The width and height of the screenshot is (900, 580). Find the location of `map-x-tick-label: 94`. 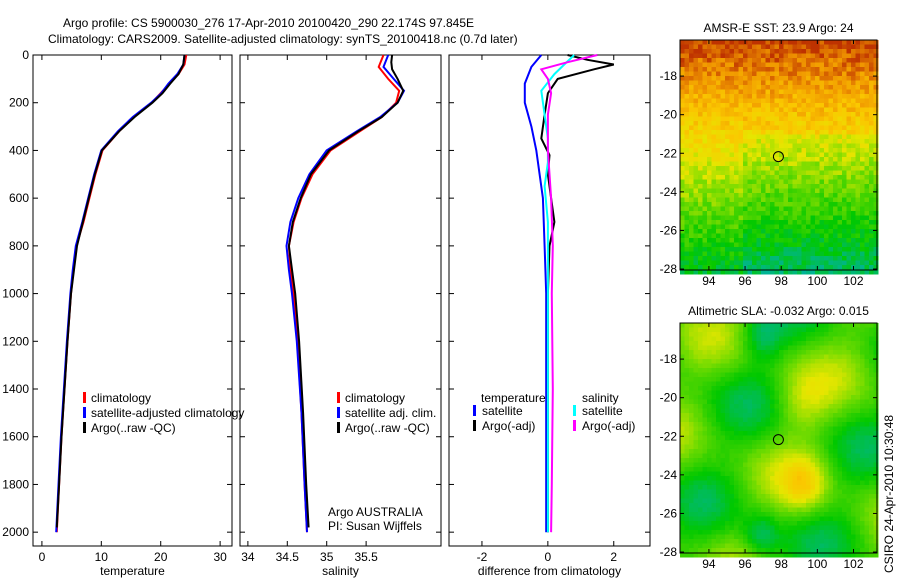

map-x-tick-label: 94 is located at coordinates (709, 281).